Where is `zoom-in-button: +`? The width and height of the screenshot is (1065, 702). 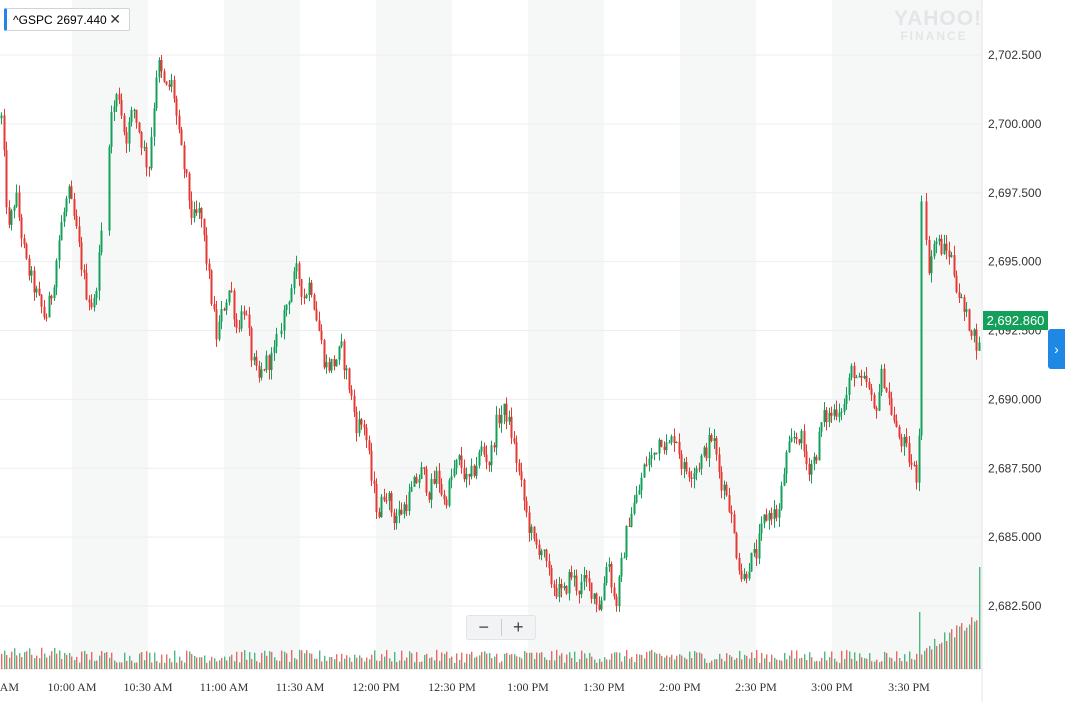 zoom-in-button: + is located at coordinates (518, 627).